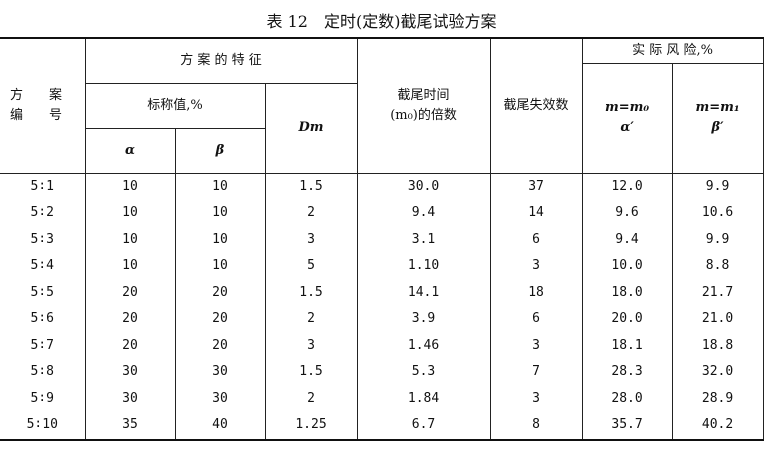  Describe the element at coordinates (43, 266) in the screenshot. I see `table-cell: 5∶4` at that location.